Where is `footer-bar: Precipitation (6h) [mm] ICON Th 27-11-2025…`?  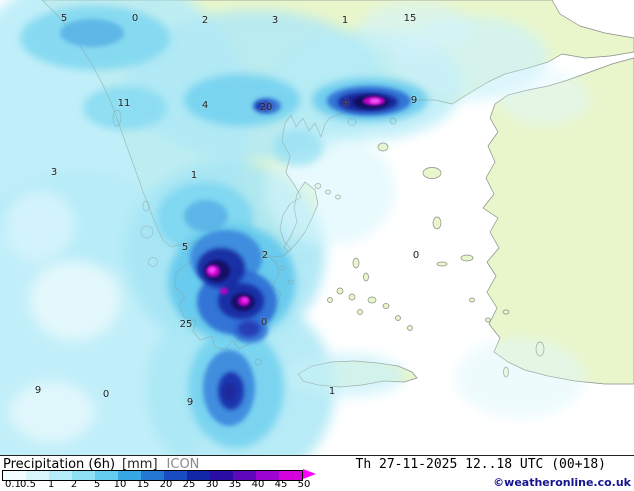 footer-bar: Precipitation (6h) [mm] ICON Th 27-11-2025… is located at coordinates (317, 472).